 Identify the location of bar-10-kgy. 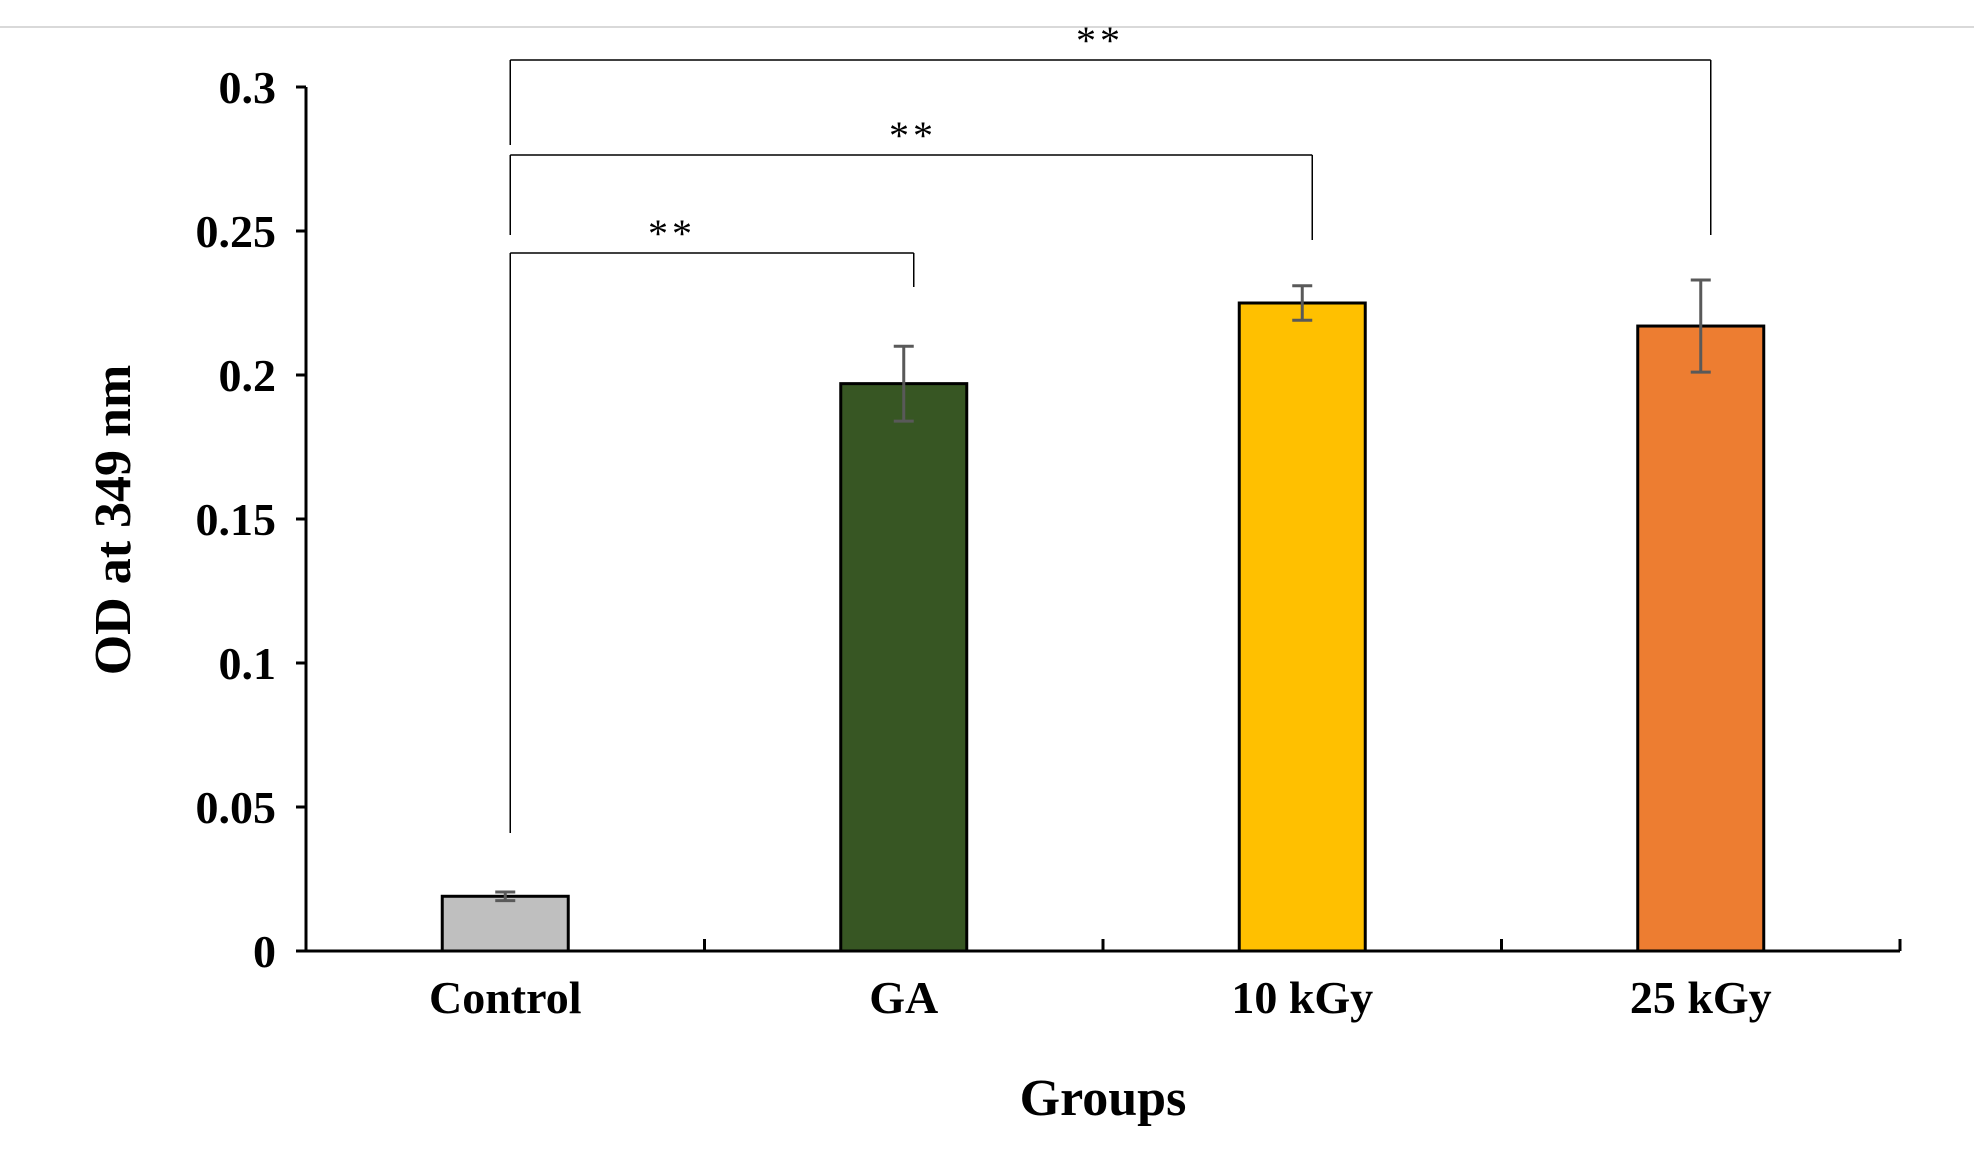
(1302, 627).